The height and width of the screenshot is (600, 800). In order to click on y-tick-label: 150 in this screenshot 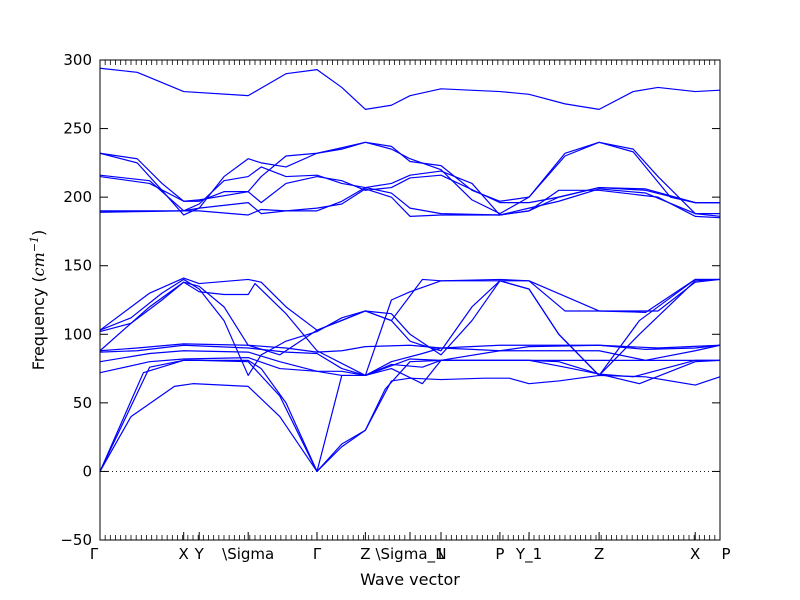, I will do `click(77, 266)`.